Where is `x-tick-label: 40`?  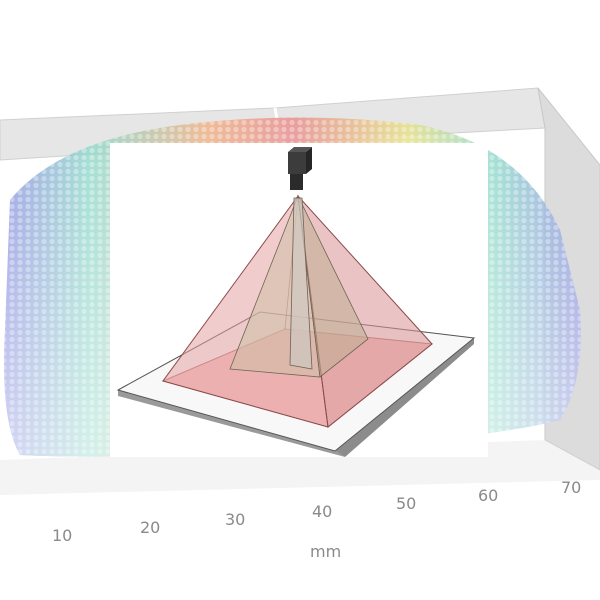 x-tick-label: 40 is located at coordinates (322, 511).